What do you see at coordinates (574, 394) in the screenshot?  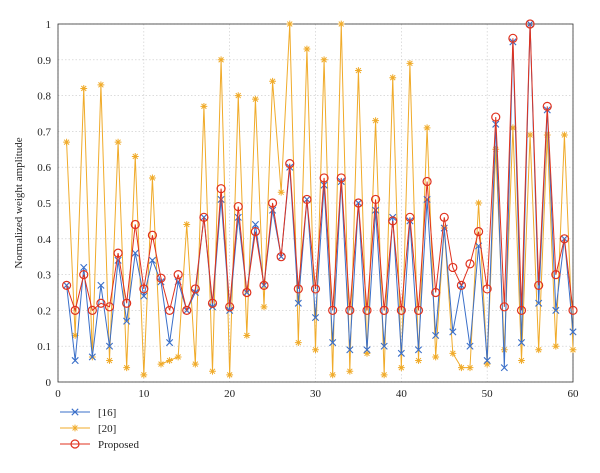 I see `x-tick-label: 60` at bounding box center [574, 394].